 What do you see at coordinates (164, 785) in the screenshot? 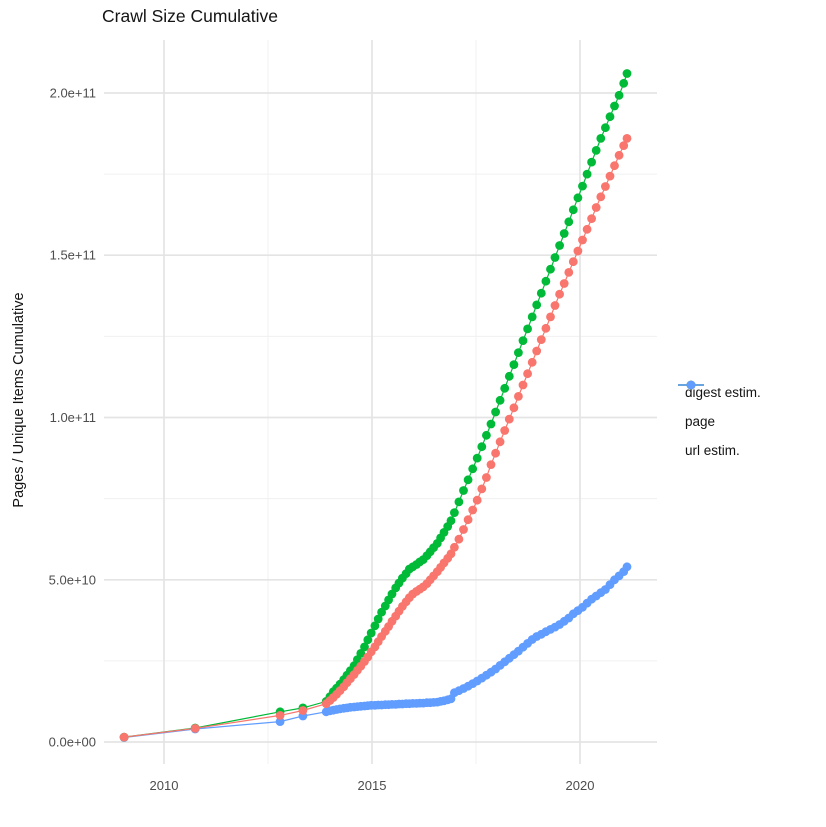
I see `x-tick-label: 2010` at bounding box center [164, 785].